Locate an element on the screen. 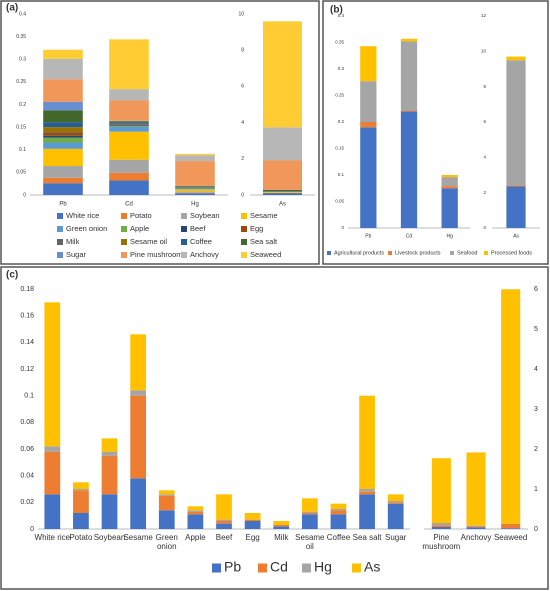 Image resolution: width=550 pixels, height=591 pixels. x-tick-label-box: Anchovy is located at coordinates (476, 537).